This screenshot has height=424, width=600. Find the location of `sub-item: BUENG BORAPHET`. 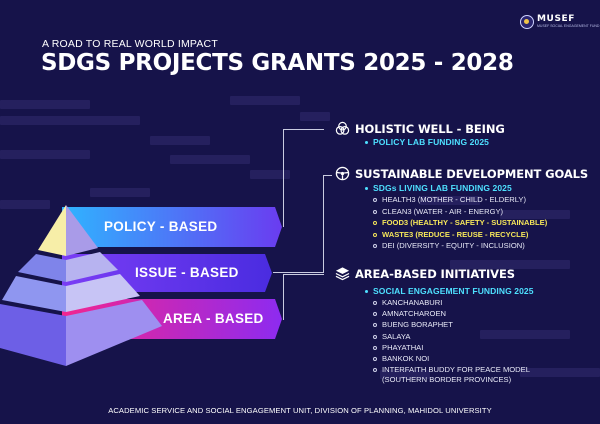

sub-item: BUENG BORAPHET is located at coordinates (413, 325).